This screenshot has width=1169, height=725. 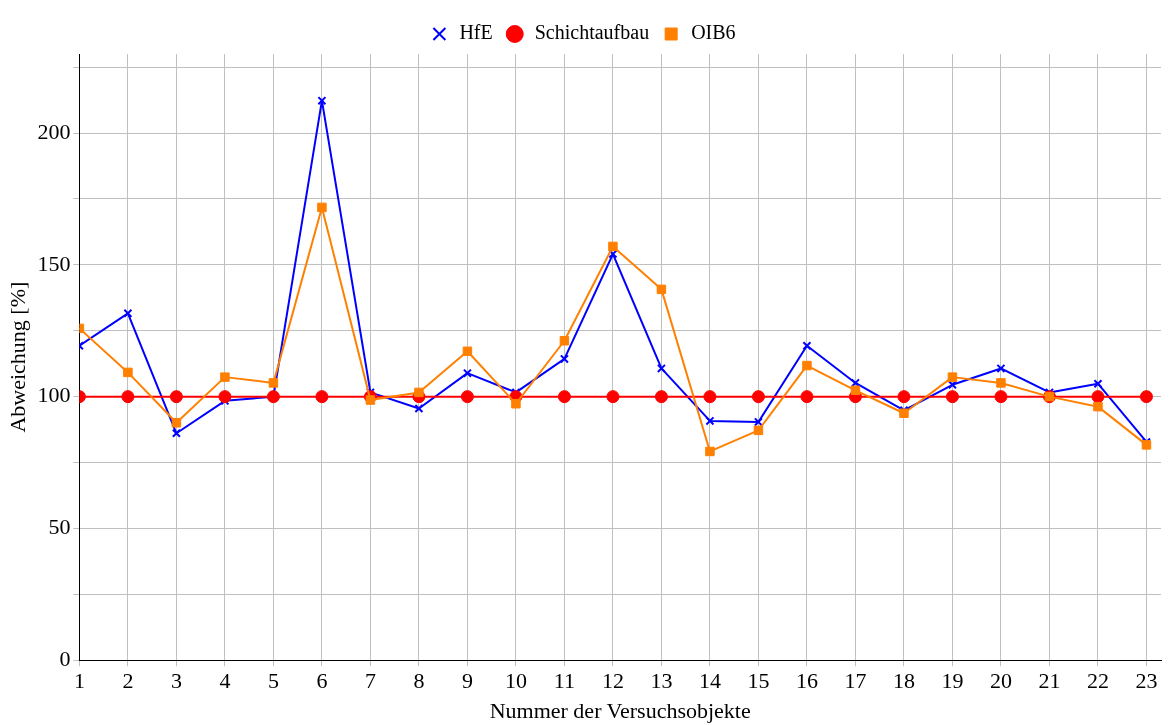 I want to click on x-tick-label: 20, so click(x=1000, y=681).